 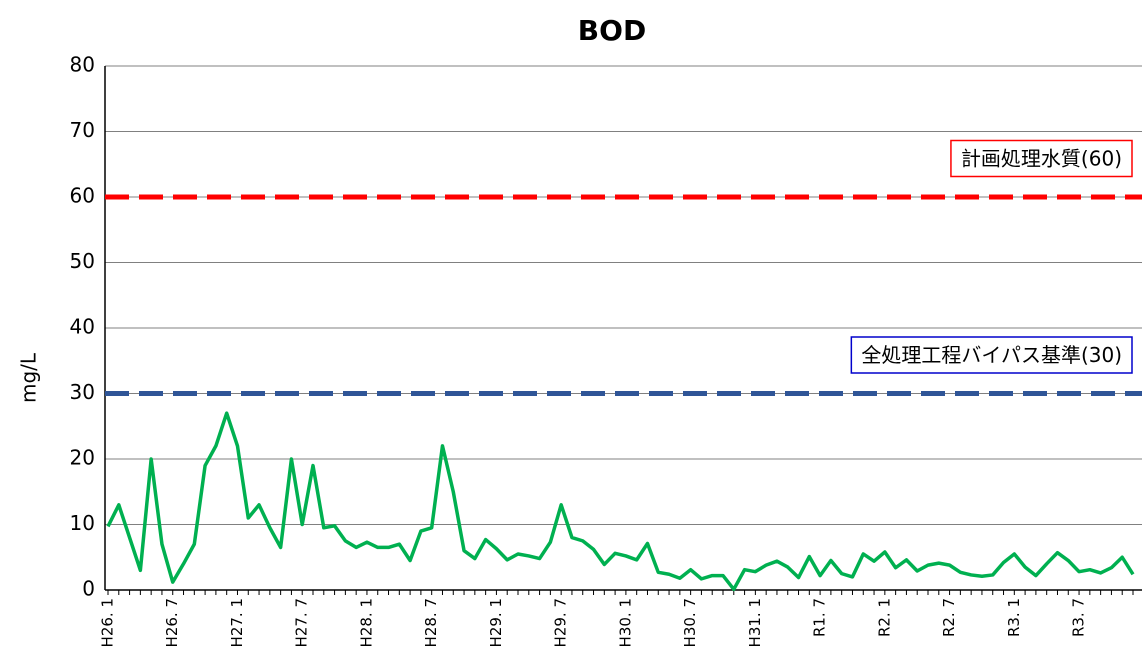 What do you see at coordinates (237, 622) in the screenshot?
I see `x-tick-label: H27. 1` at bounding box center [237, 622].